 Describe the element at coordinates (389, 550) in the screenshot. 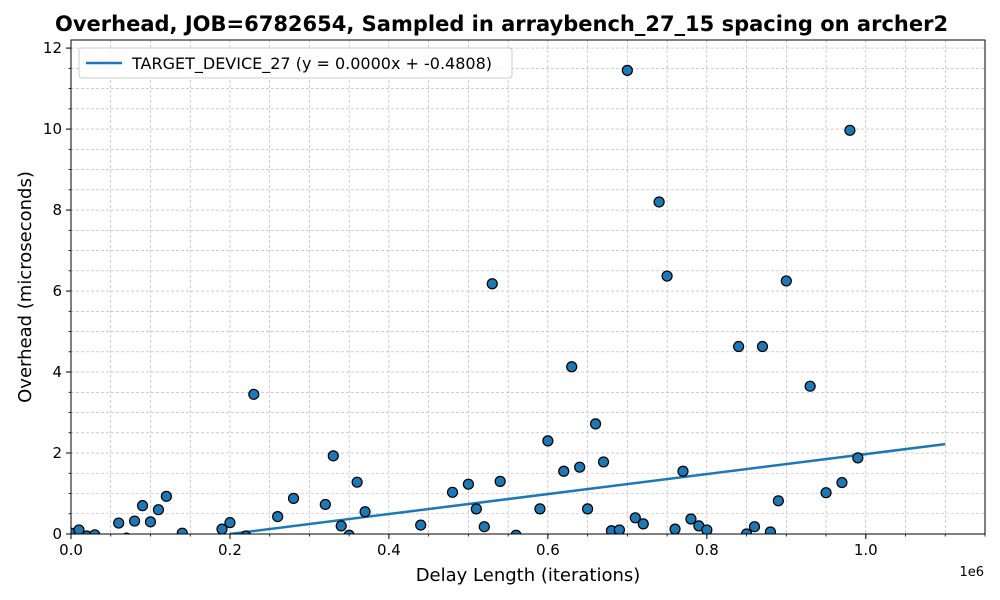

I see `x-tick-label: 0.4` at that location.